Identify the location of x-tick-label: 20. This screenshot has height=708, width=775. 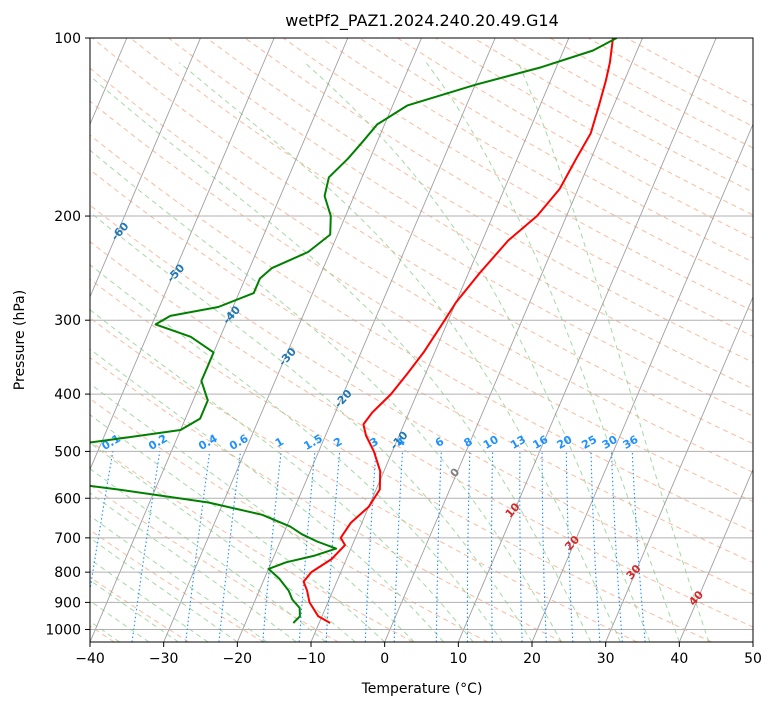
(532, 659).